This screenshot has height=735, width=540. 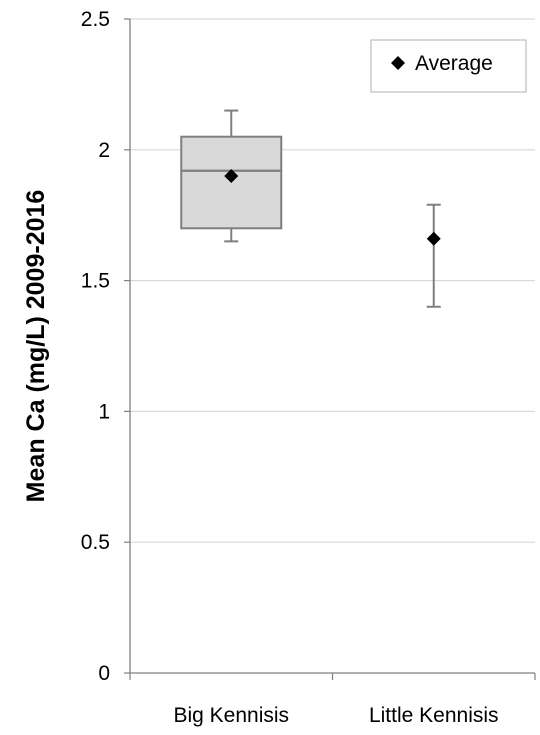 I want to click on series-big-kennisis, so click(x=231, y=176).